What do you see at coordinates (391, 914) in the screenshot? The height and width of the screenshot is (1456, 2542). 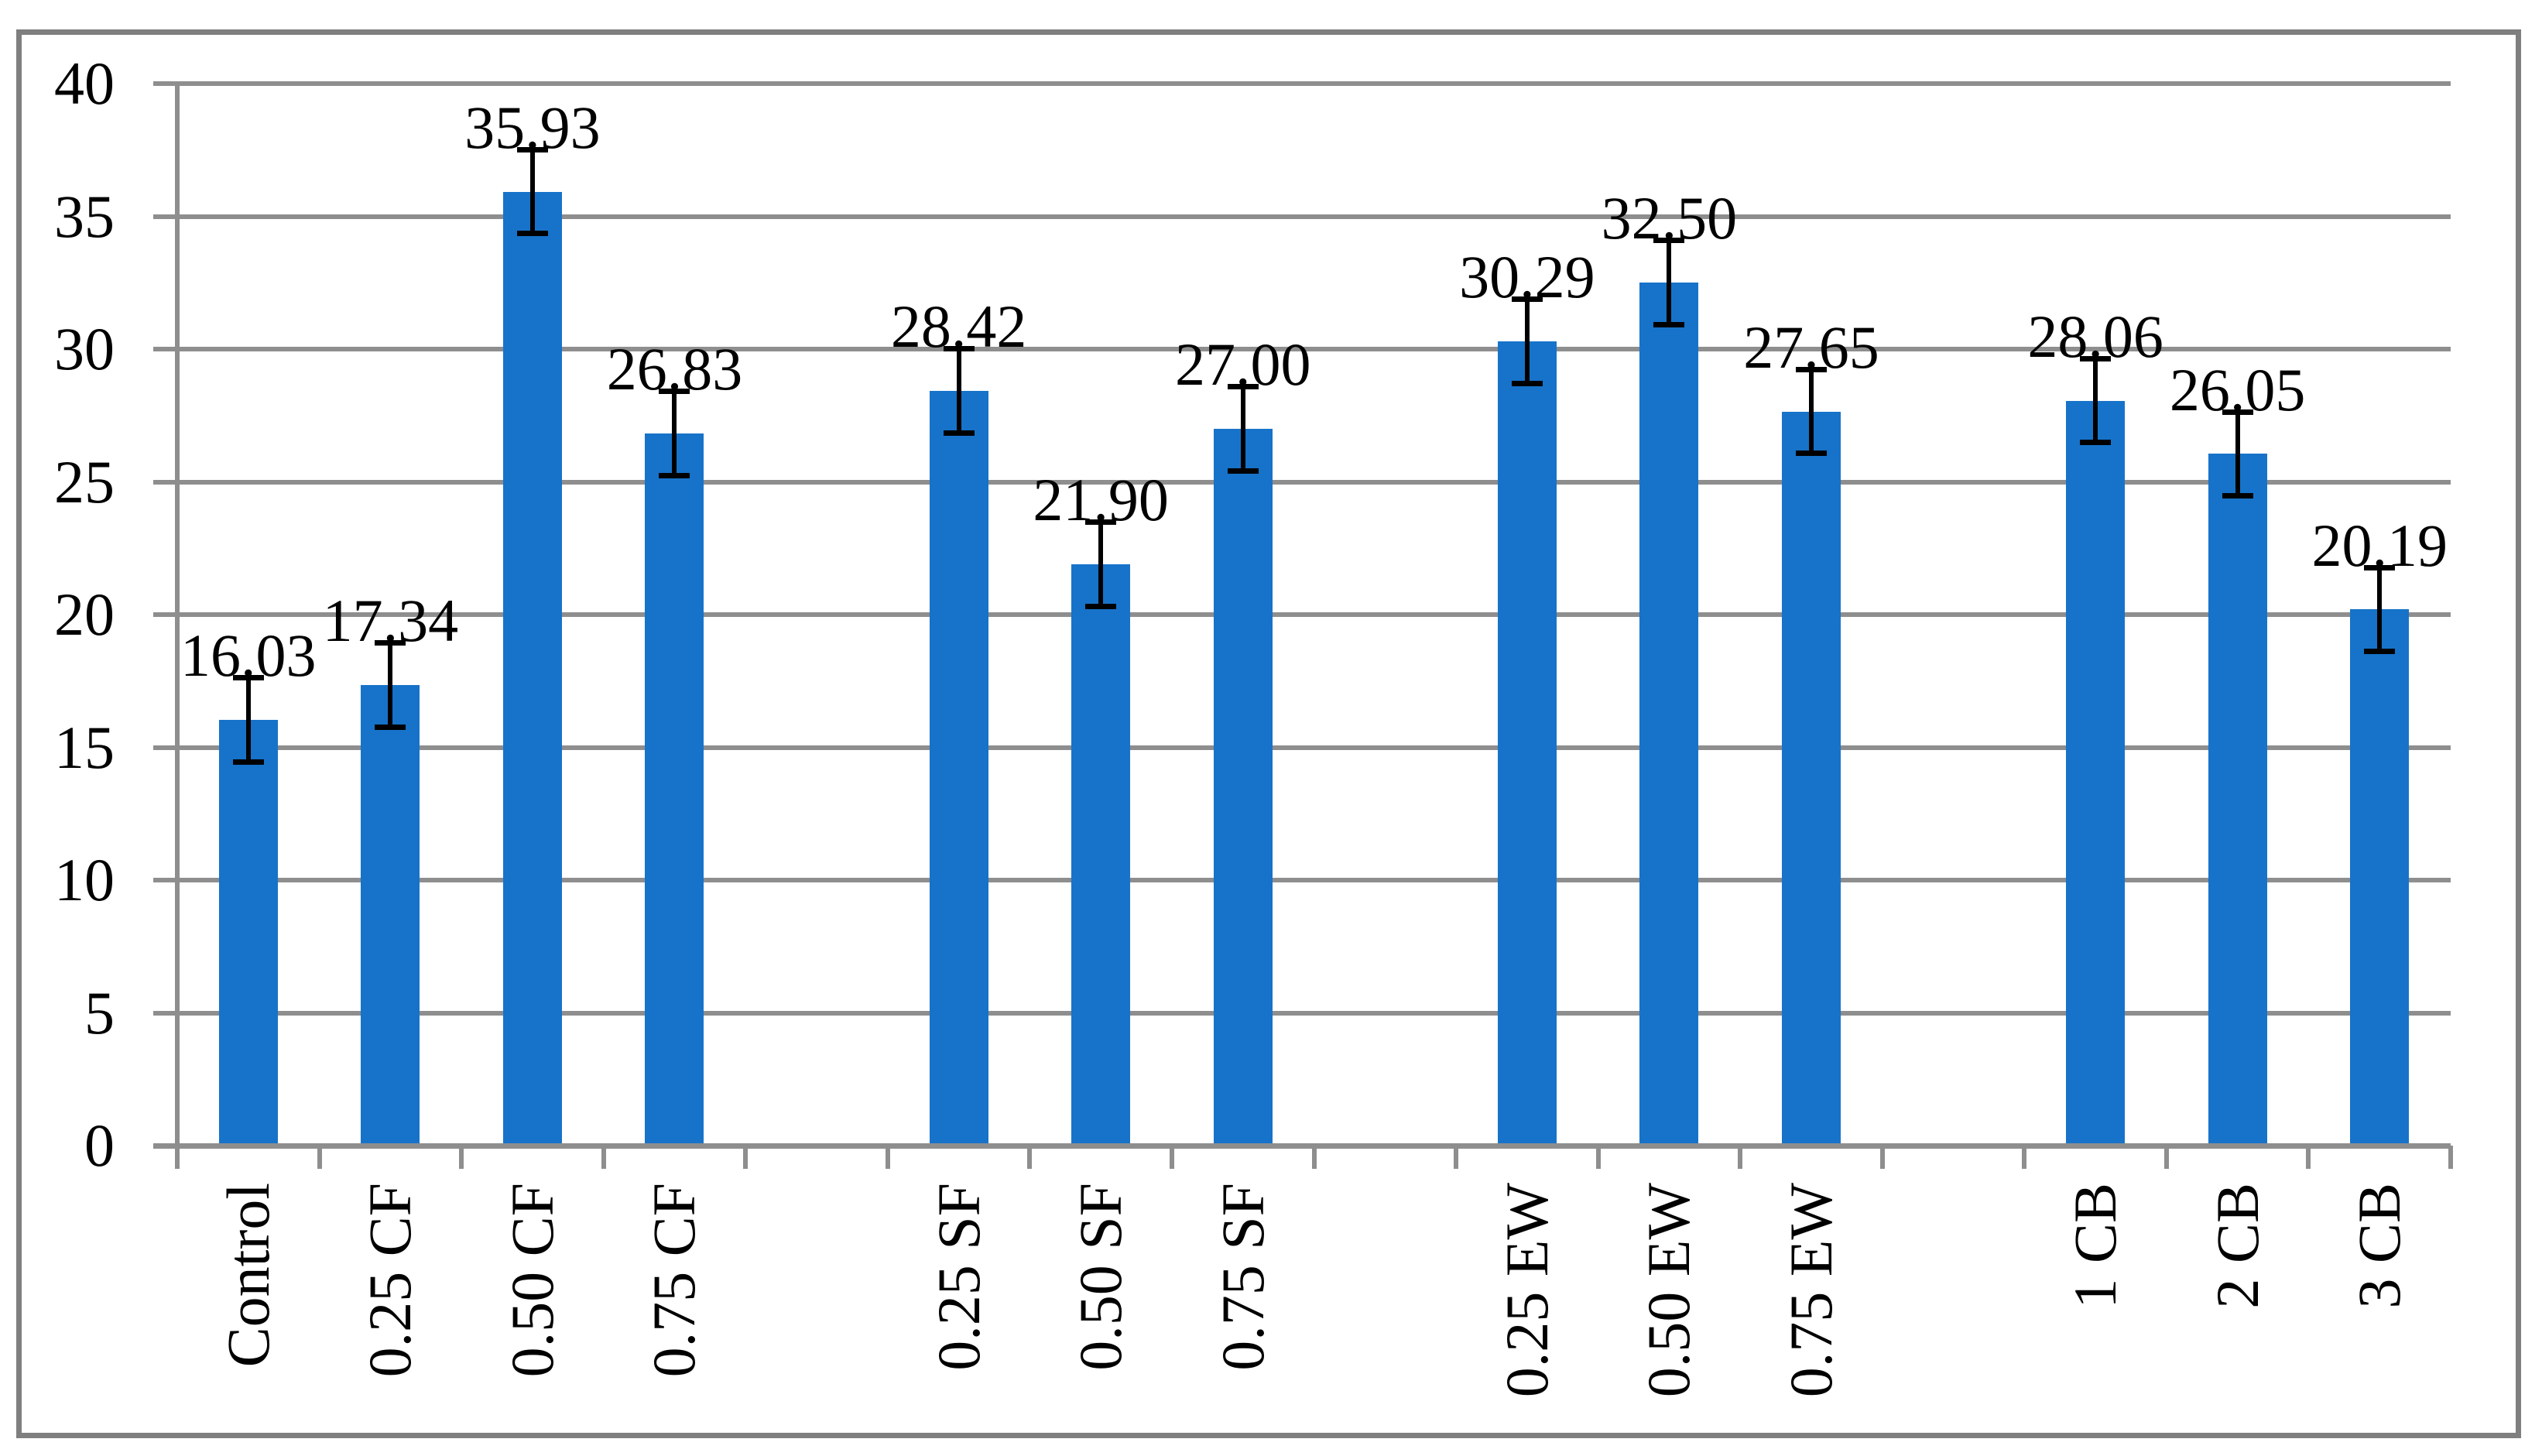 I see `bar-0-25-cf` at bounding box center [391, 914].